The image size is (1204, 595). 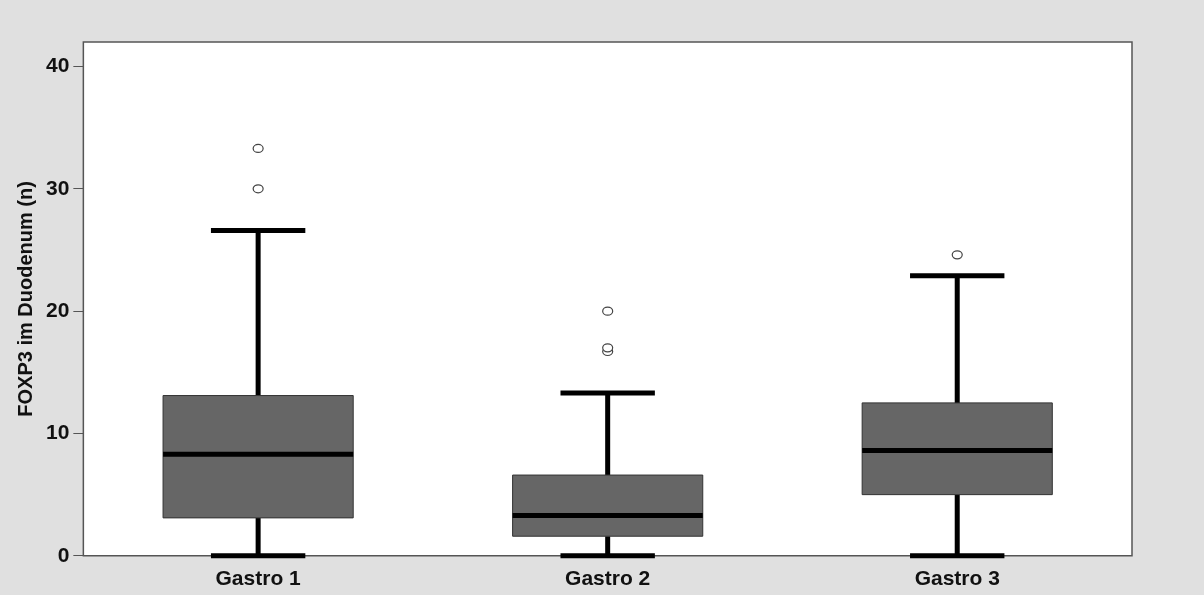 I want to click on y-tick-label: 40, so click(x=58, y=65).